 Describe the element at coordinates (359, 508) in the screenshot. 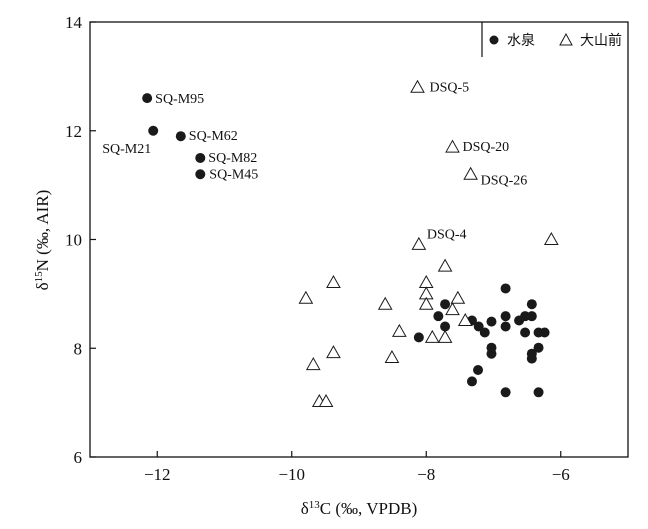

I see `x-axis-label: δ13C (‰, VPDB)` at that location.